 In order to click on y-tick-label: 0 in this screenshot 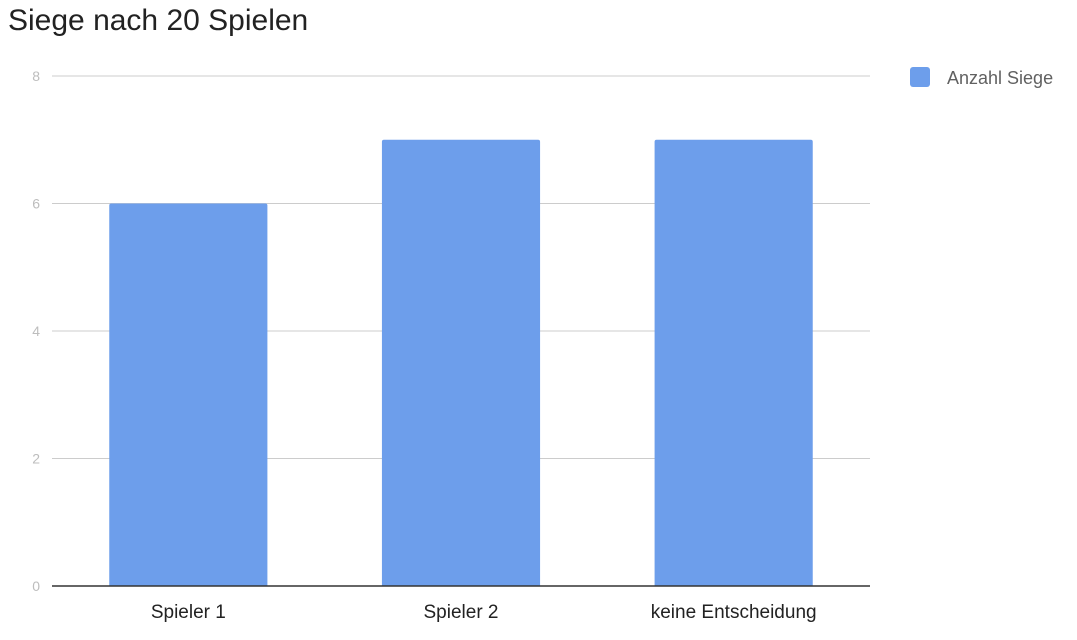, I will do `click(36, 586)`.